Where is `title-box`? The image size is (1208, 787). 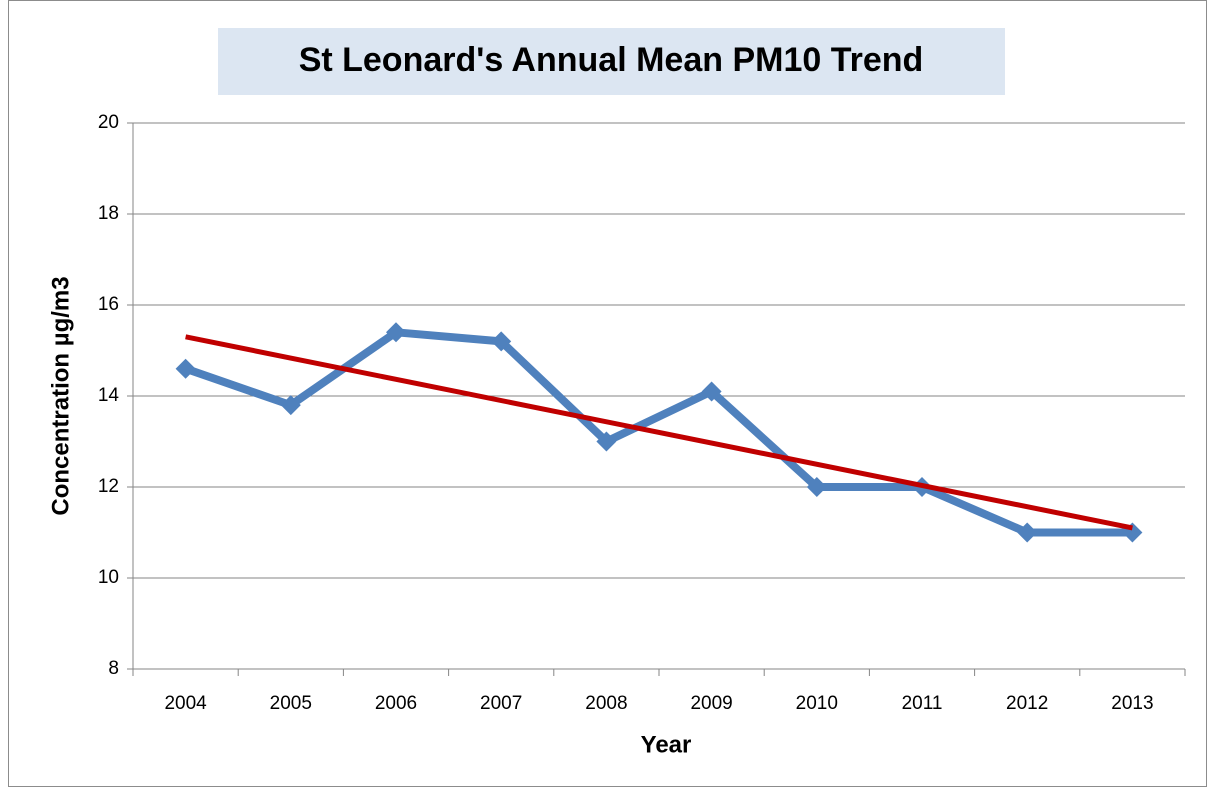
title-box is located at coordinates (611, 61).